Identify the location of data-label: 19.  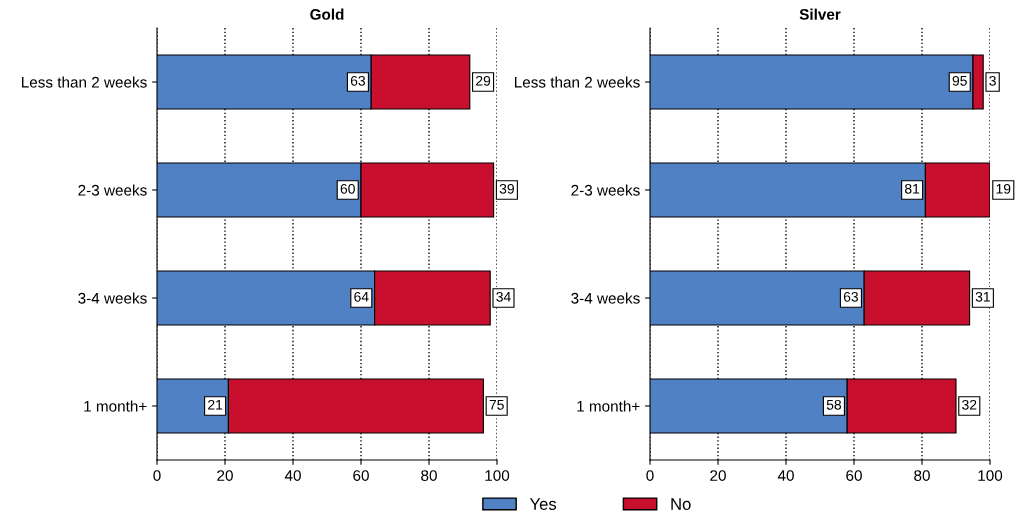
(1003, 188).